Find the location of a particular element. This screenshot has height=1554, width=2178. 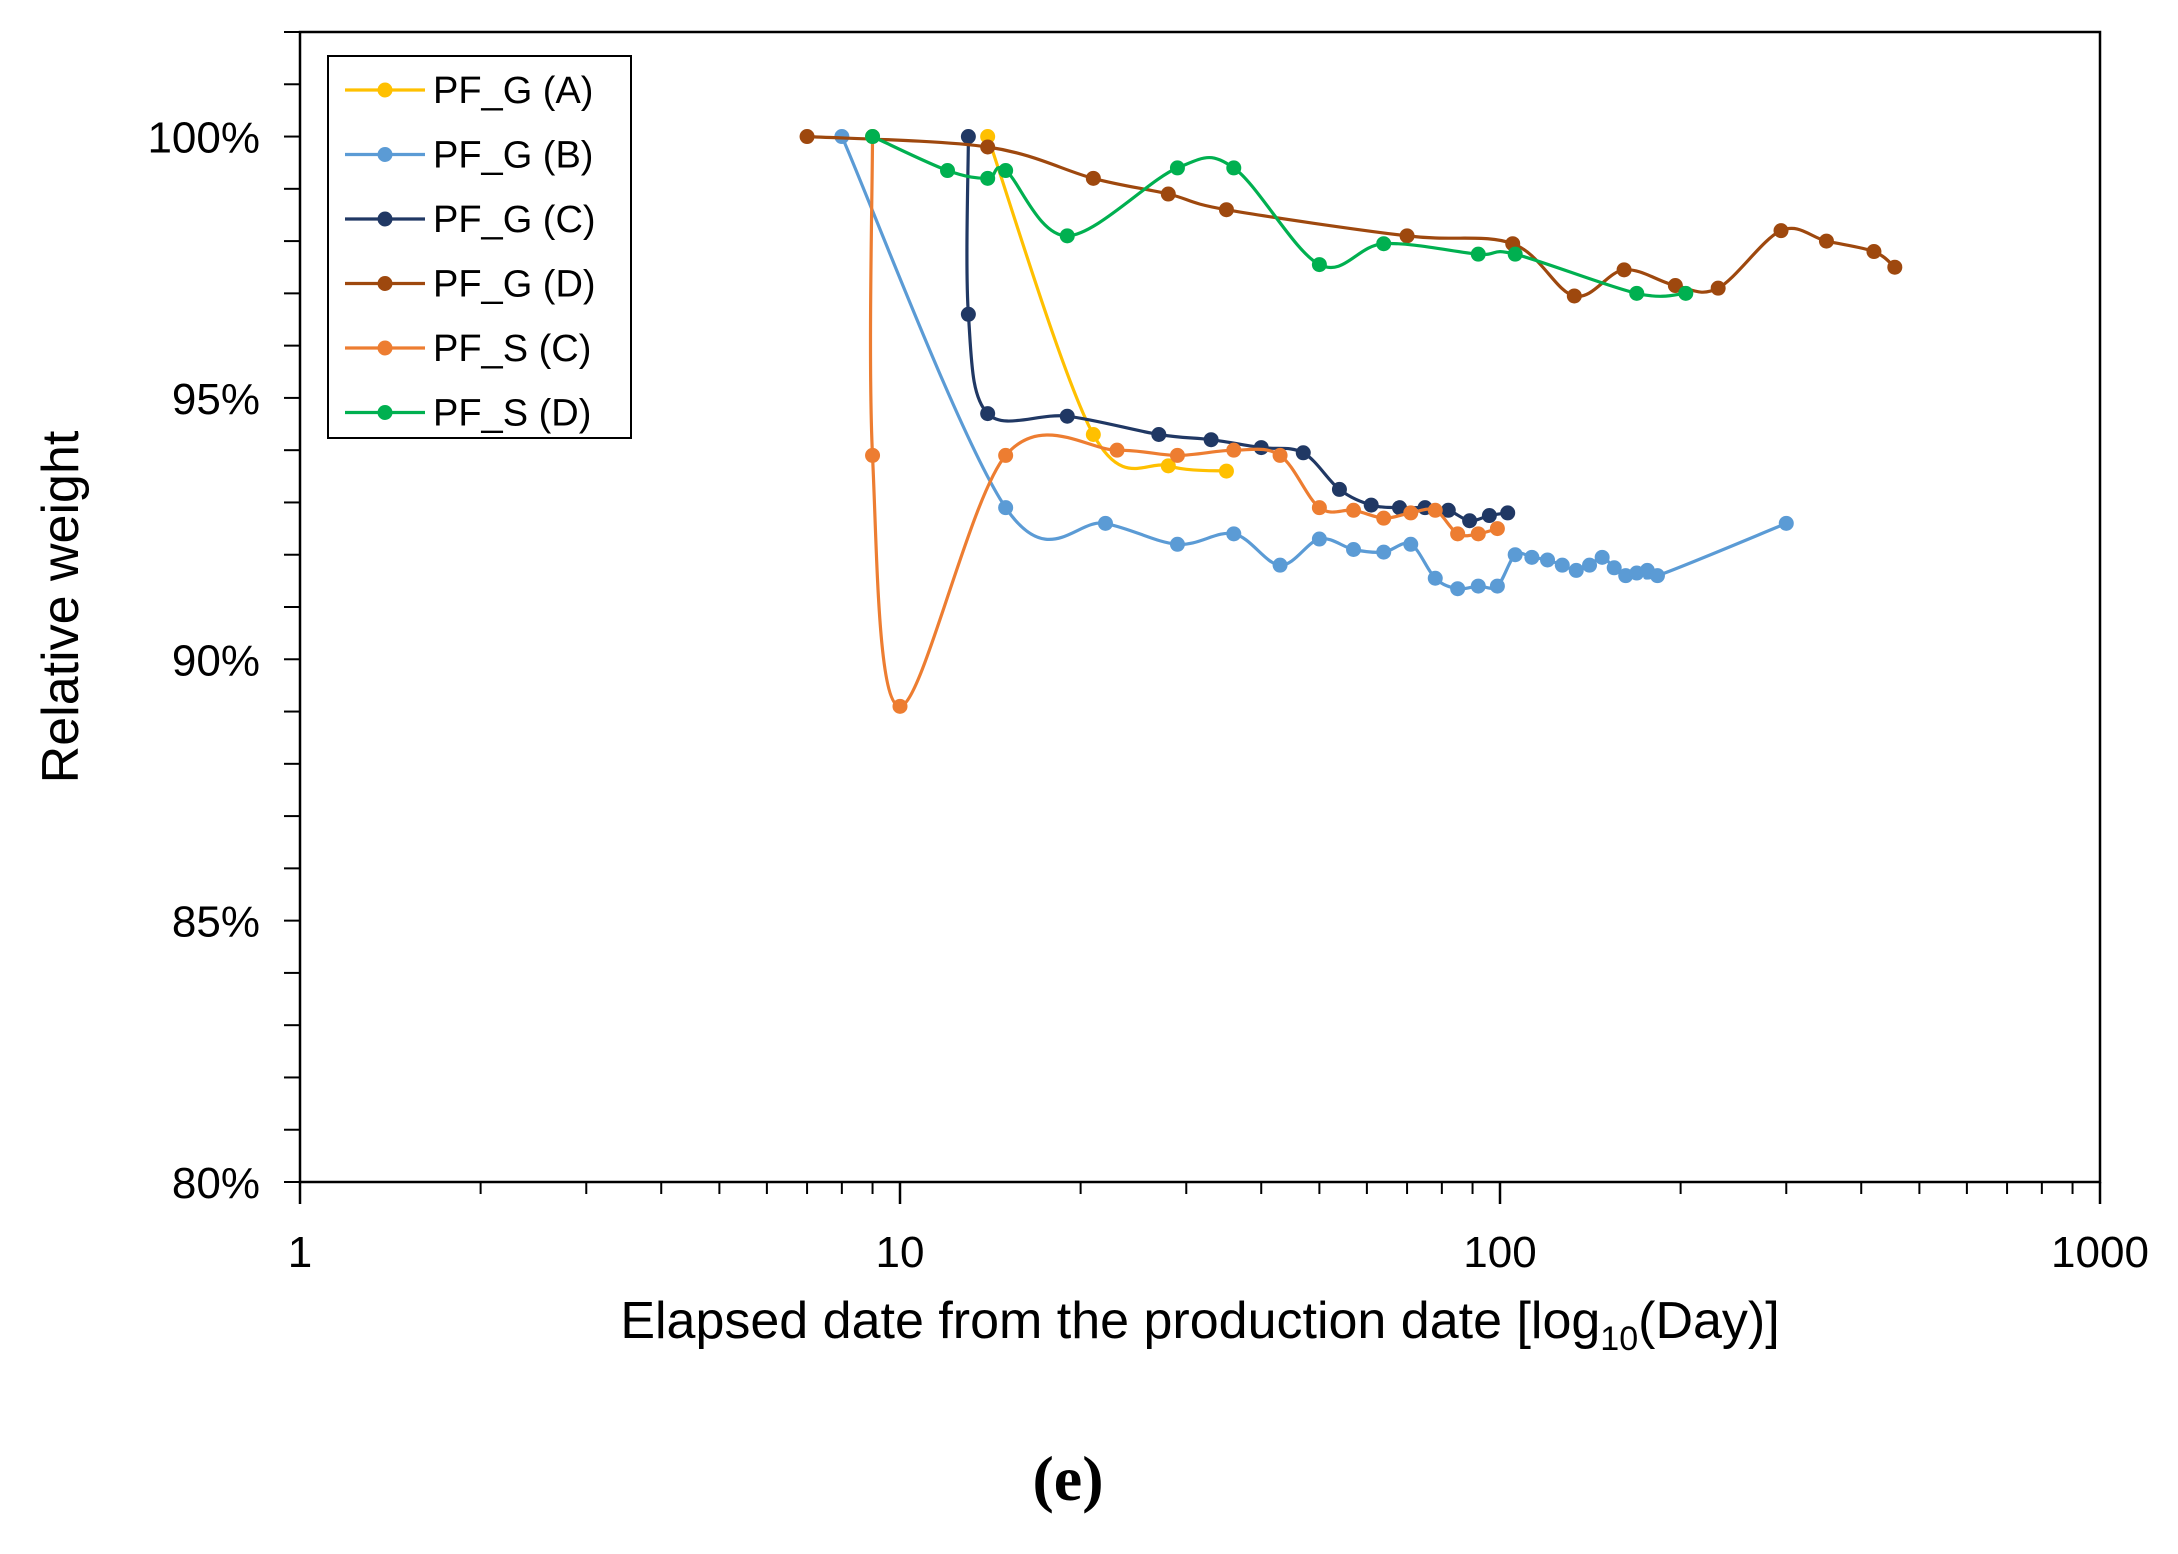

y-tick-label: 95% is located at coordinates (216, 399).